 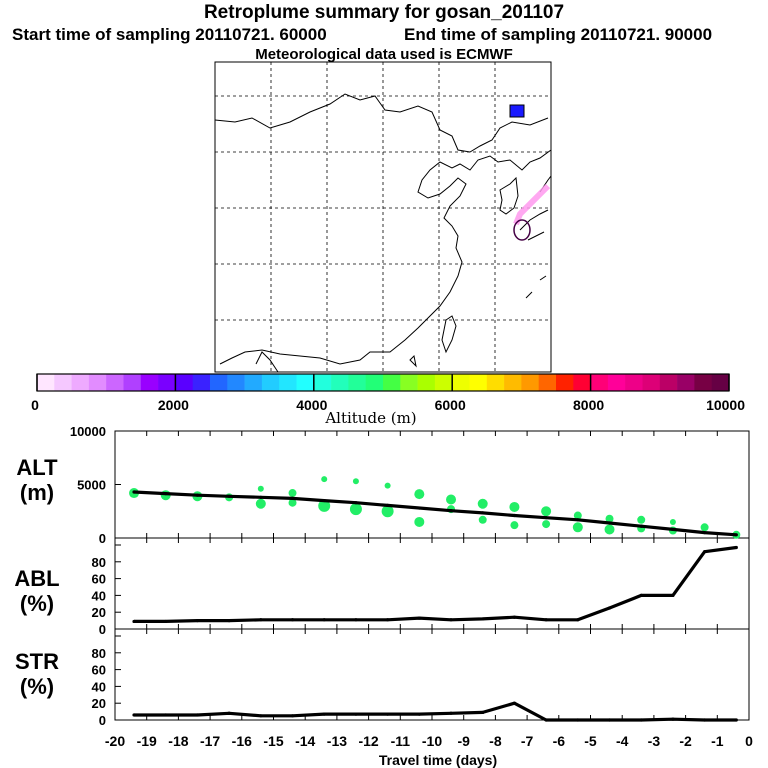 I want to click on x-tick-label: -11, so click(x=401, y=741).